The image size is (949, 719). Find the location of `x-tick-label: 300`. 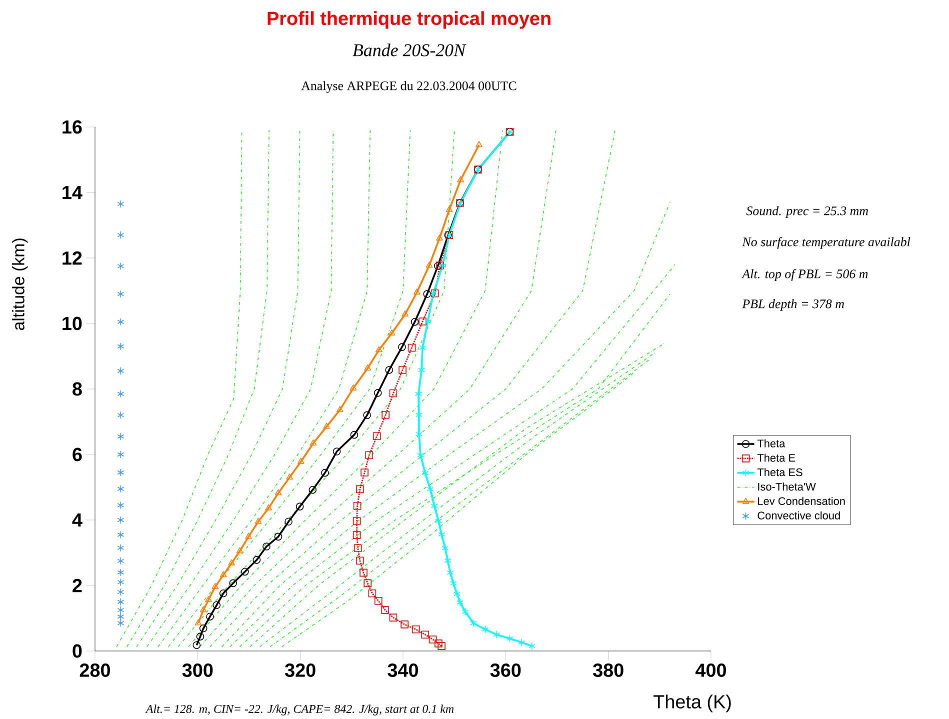

x-tick-label: 300 is located at coordinates (197, 670).